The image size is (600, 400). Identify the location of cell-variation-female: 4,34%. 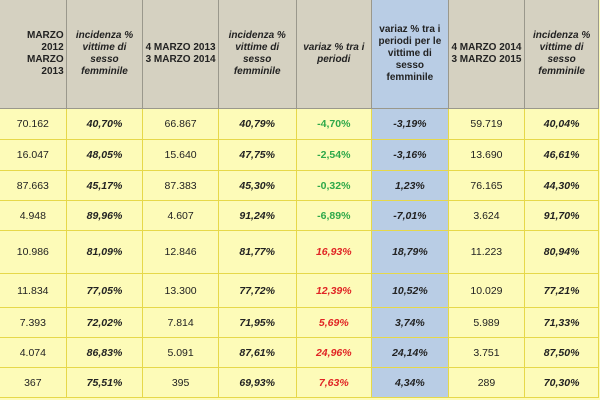
(410, 382).